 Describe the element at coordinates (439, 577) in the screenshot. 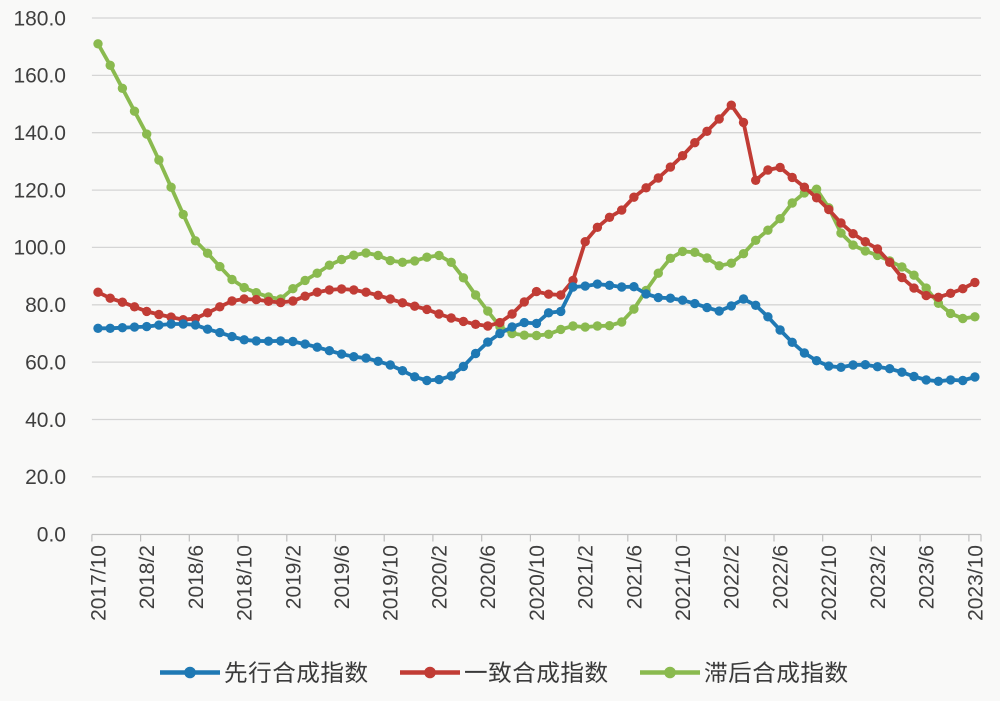

I see `svg-text: 2020/2` at that location.